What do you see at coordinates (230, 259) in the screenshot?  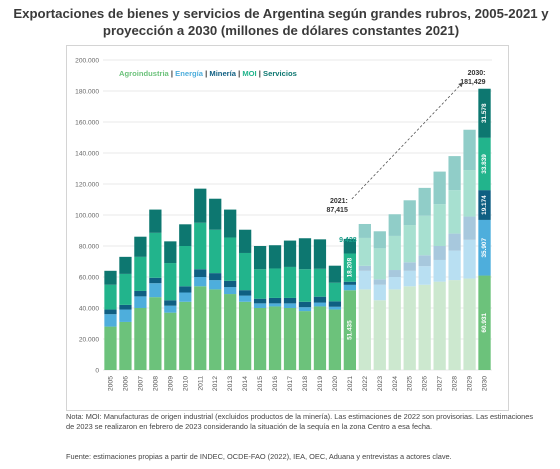 I see `bar-moi-2013` at bounding box center [230, 259].